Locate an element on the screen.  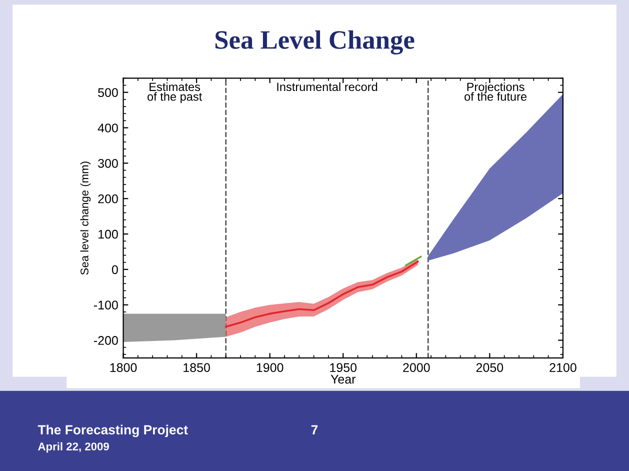
x-tick-label: 1800 is located at coordinates (123, 367).